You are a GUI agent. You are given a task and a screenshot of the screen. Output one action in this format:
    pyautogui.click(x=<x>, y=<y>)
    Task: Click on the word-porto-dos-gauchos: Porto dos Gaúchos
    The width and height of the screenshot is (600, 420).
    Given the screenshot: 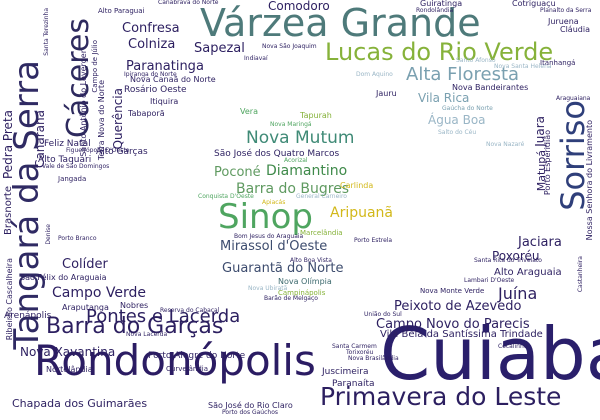 What is the action you would take?
    pyautogui.click(x=250, y=412)
    